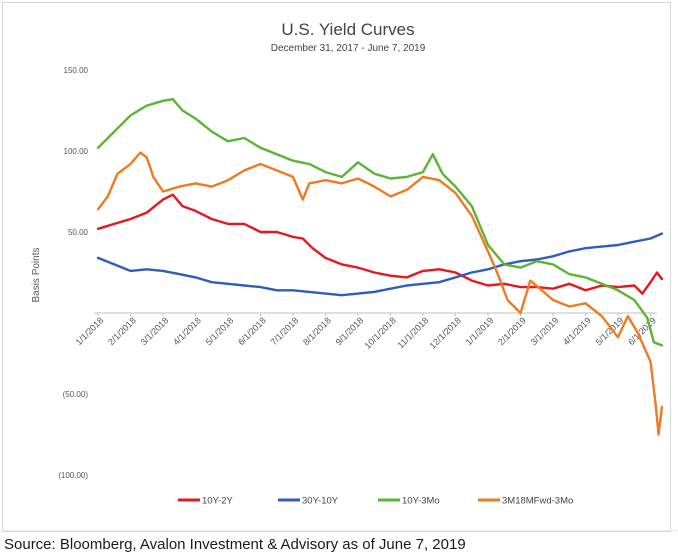  What do you see at coordinates (217, 501) in the screenshot?
I see `legend-label: 10Y-2Y` at bounding box center [217, 501].